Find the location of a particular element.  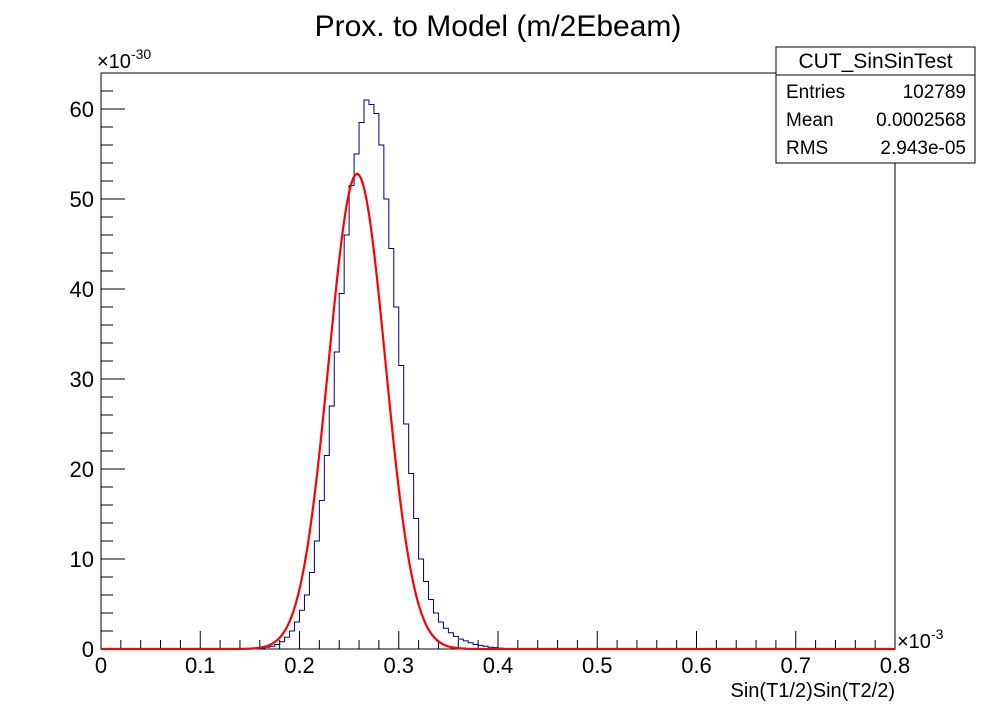

y-tick-label: 60 is located at coordinates (82, 109).